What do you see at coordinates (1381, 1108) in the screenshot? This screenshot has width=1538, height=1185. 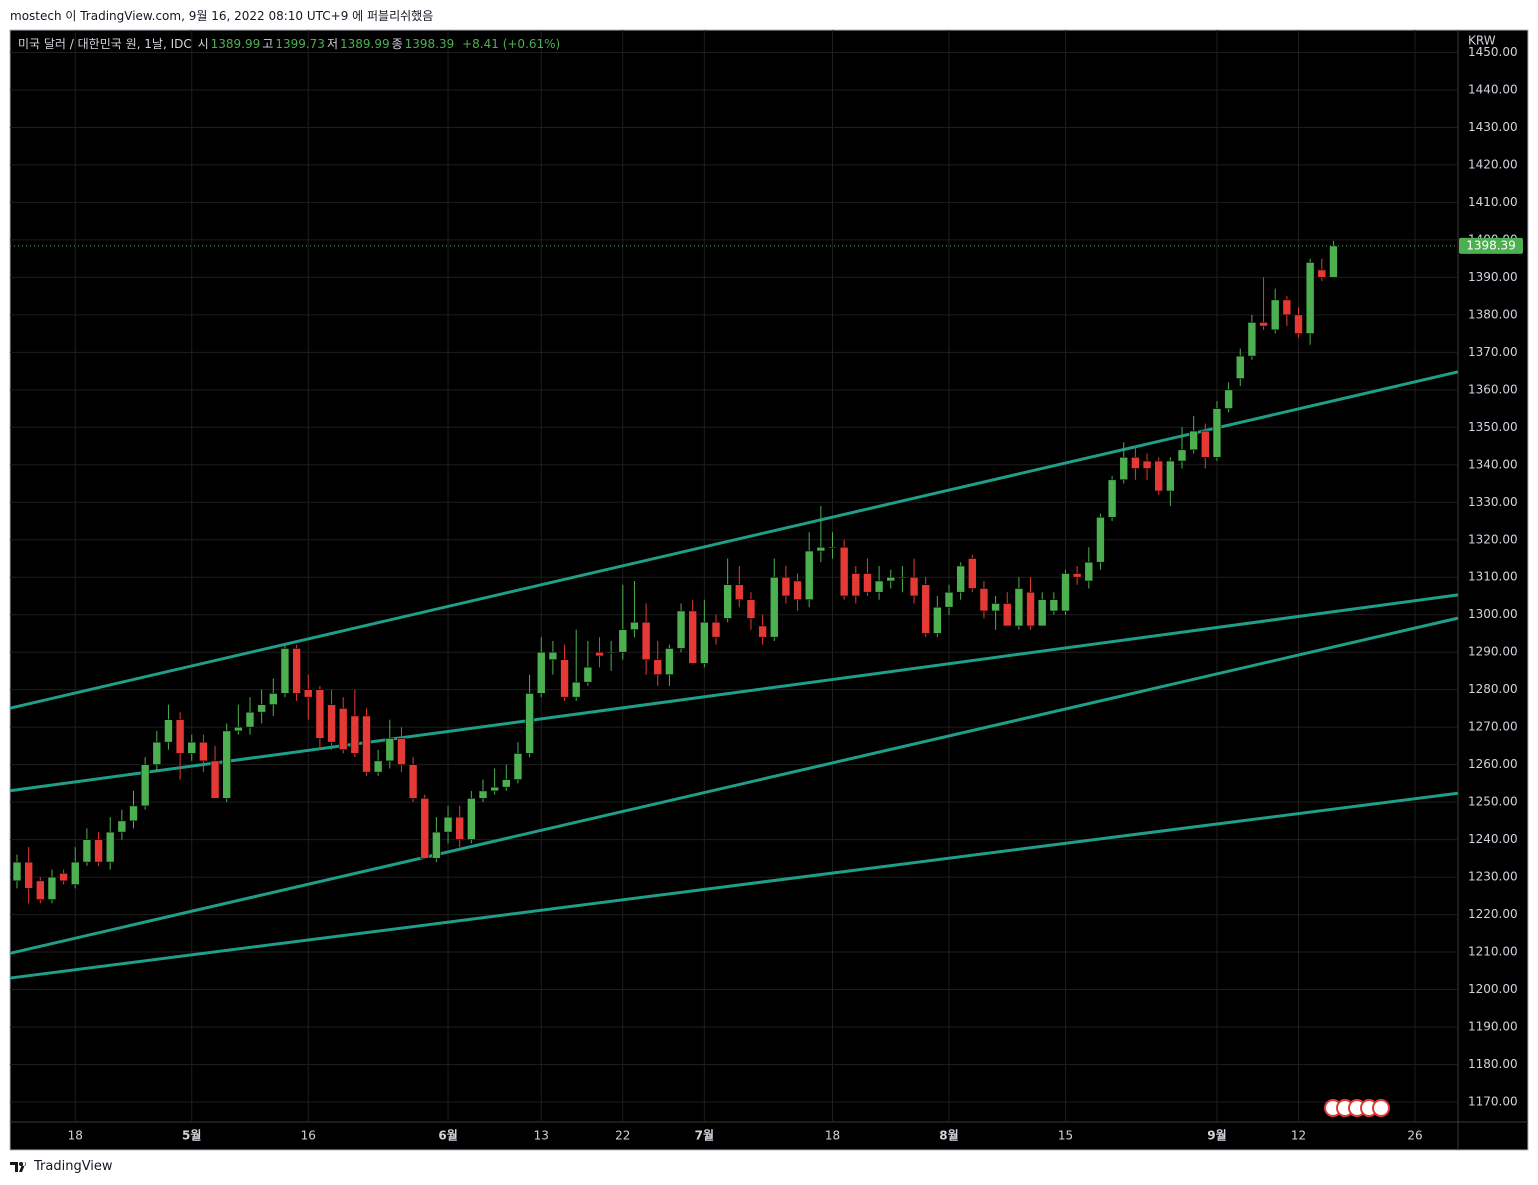 I see `event-icon` at bounding box center [1381, 1108].